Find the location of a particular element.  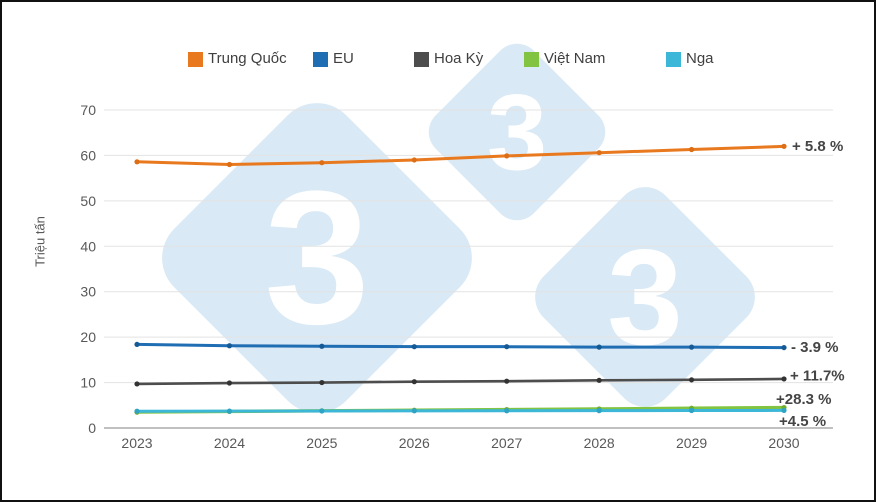

data-point-eu-2023 is located at coordinates (137, 344).